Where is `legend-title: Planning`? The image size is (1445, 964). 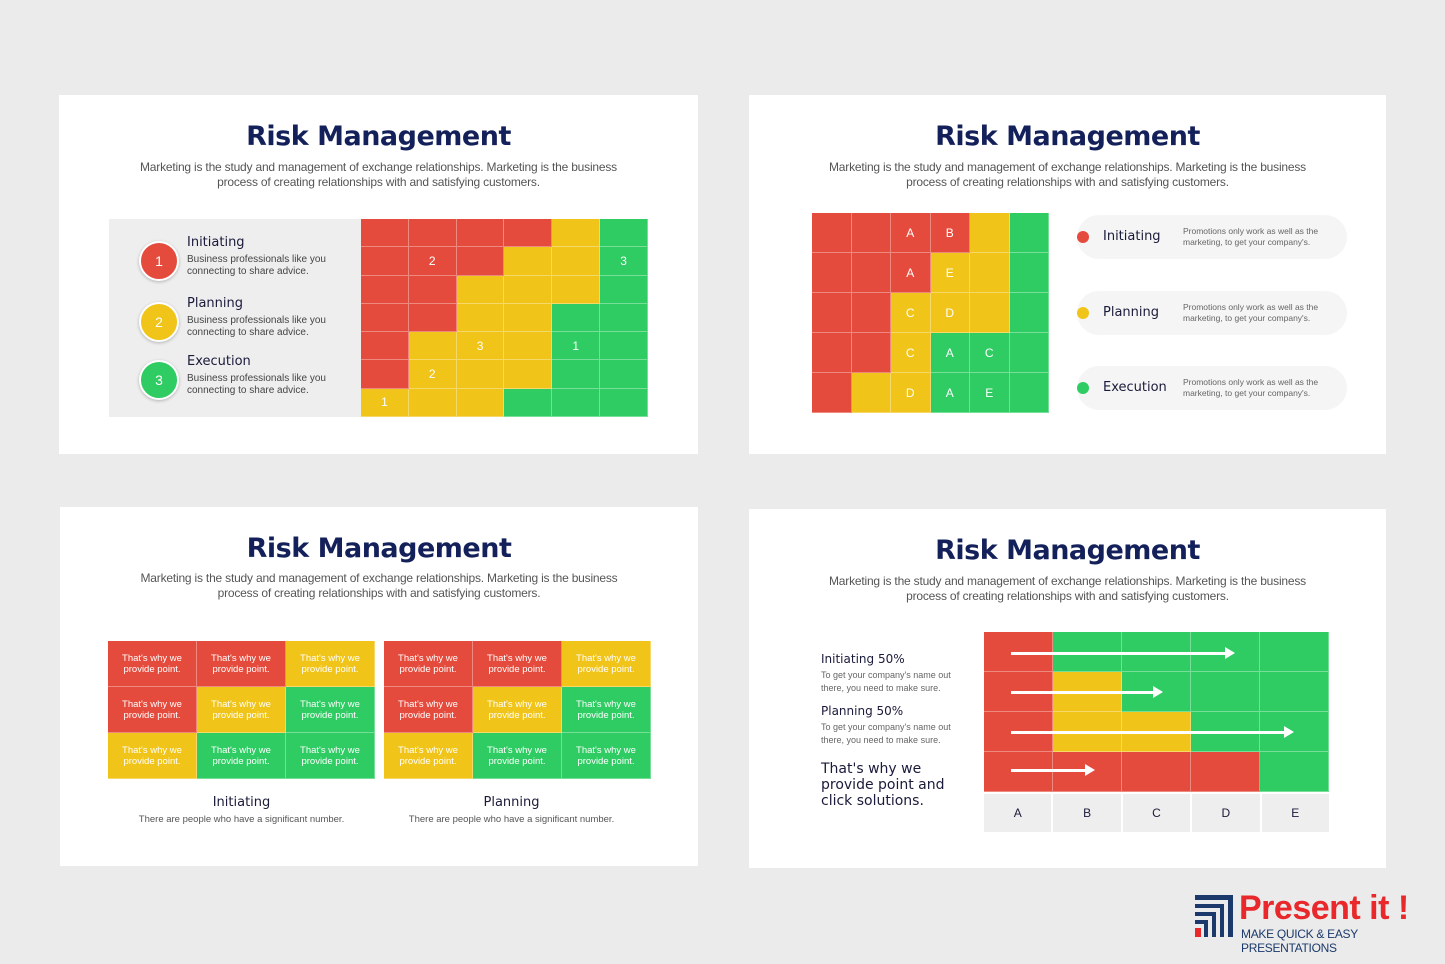 legend-title: Planning is located at coordinates (215, 303).